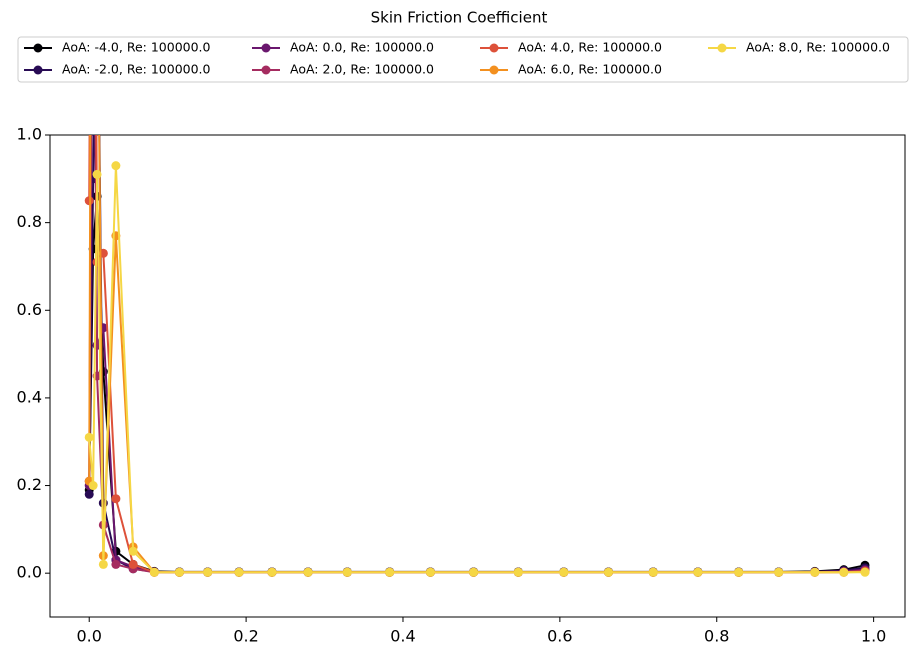 This screenshot has width=918, height=661. What do you see at coordinates (818, 47) in the screenshot?
I see `legend-label: AoA: 8.0, Re: 100000.0` at bounding box center [818, 47].